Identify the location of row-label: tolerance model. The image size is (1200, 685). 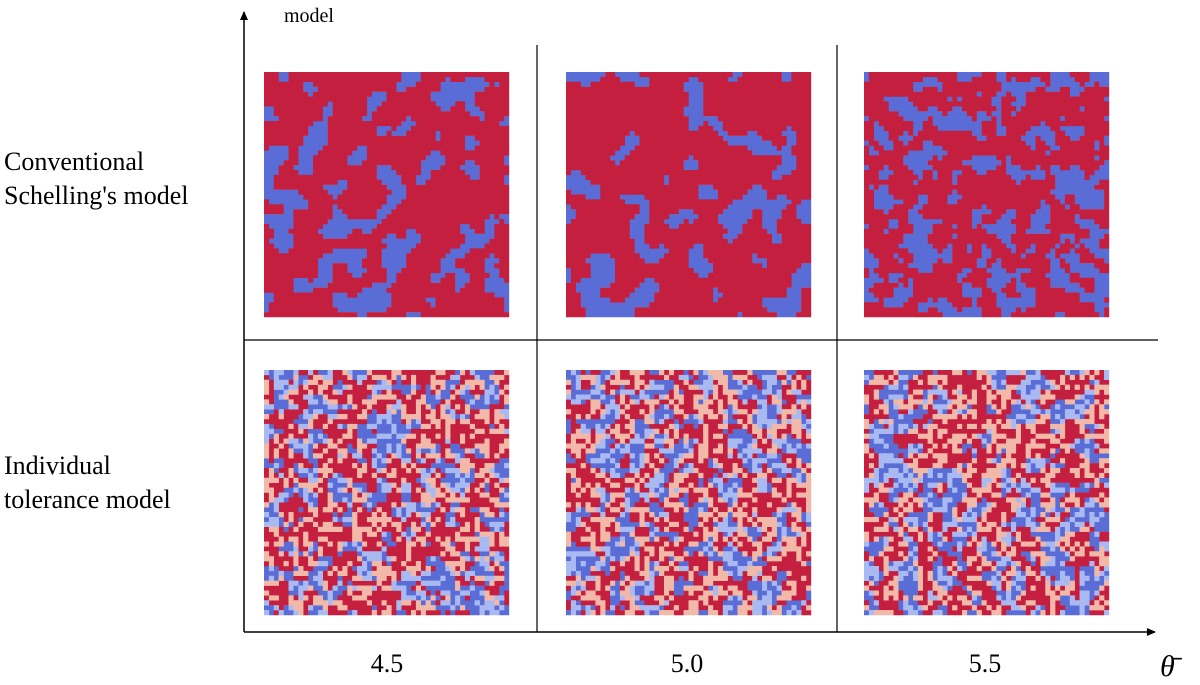
(87, 499).